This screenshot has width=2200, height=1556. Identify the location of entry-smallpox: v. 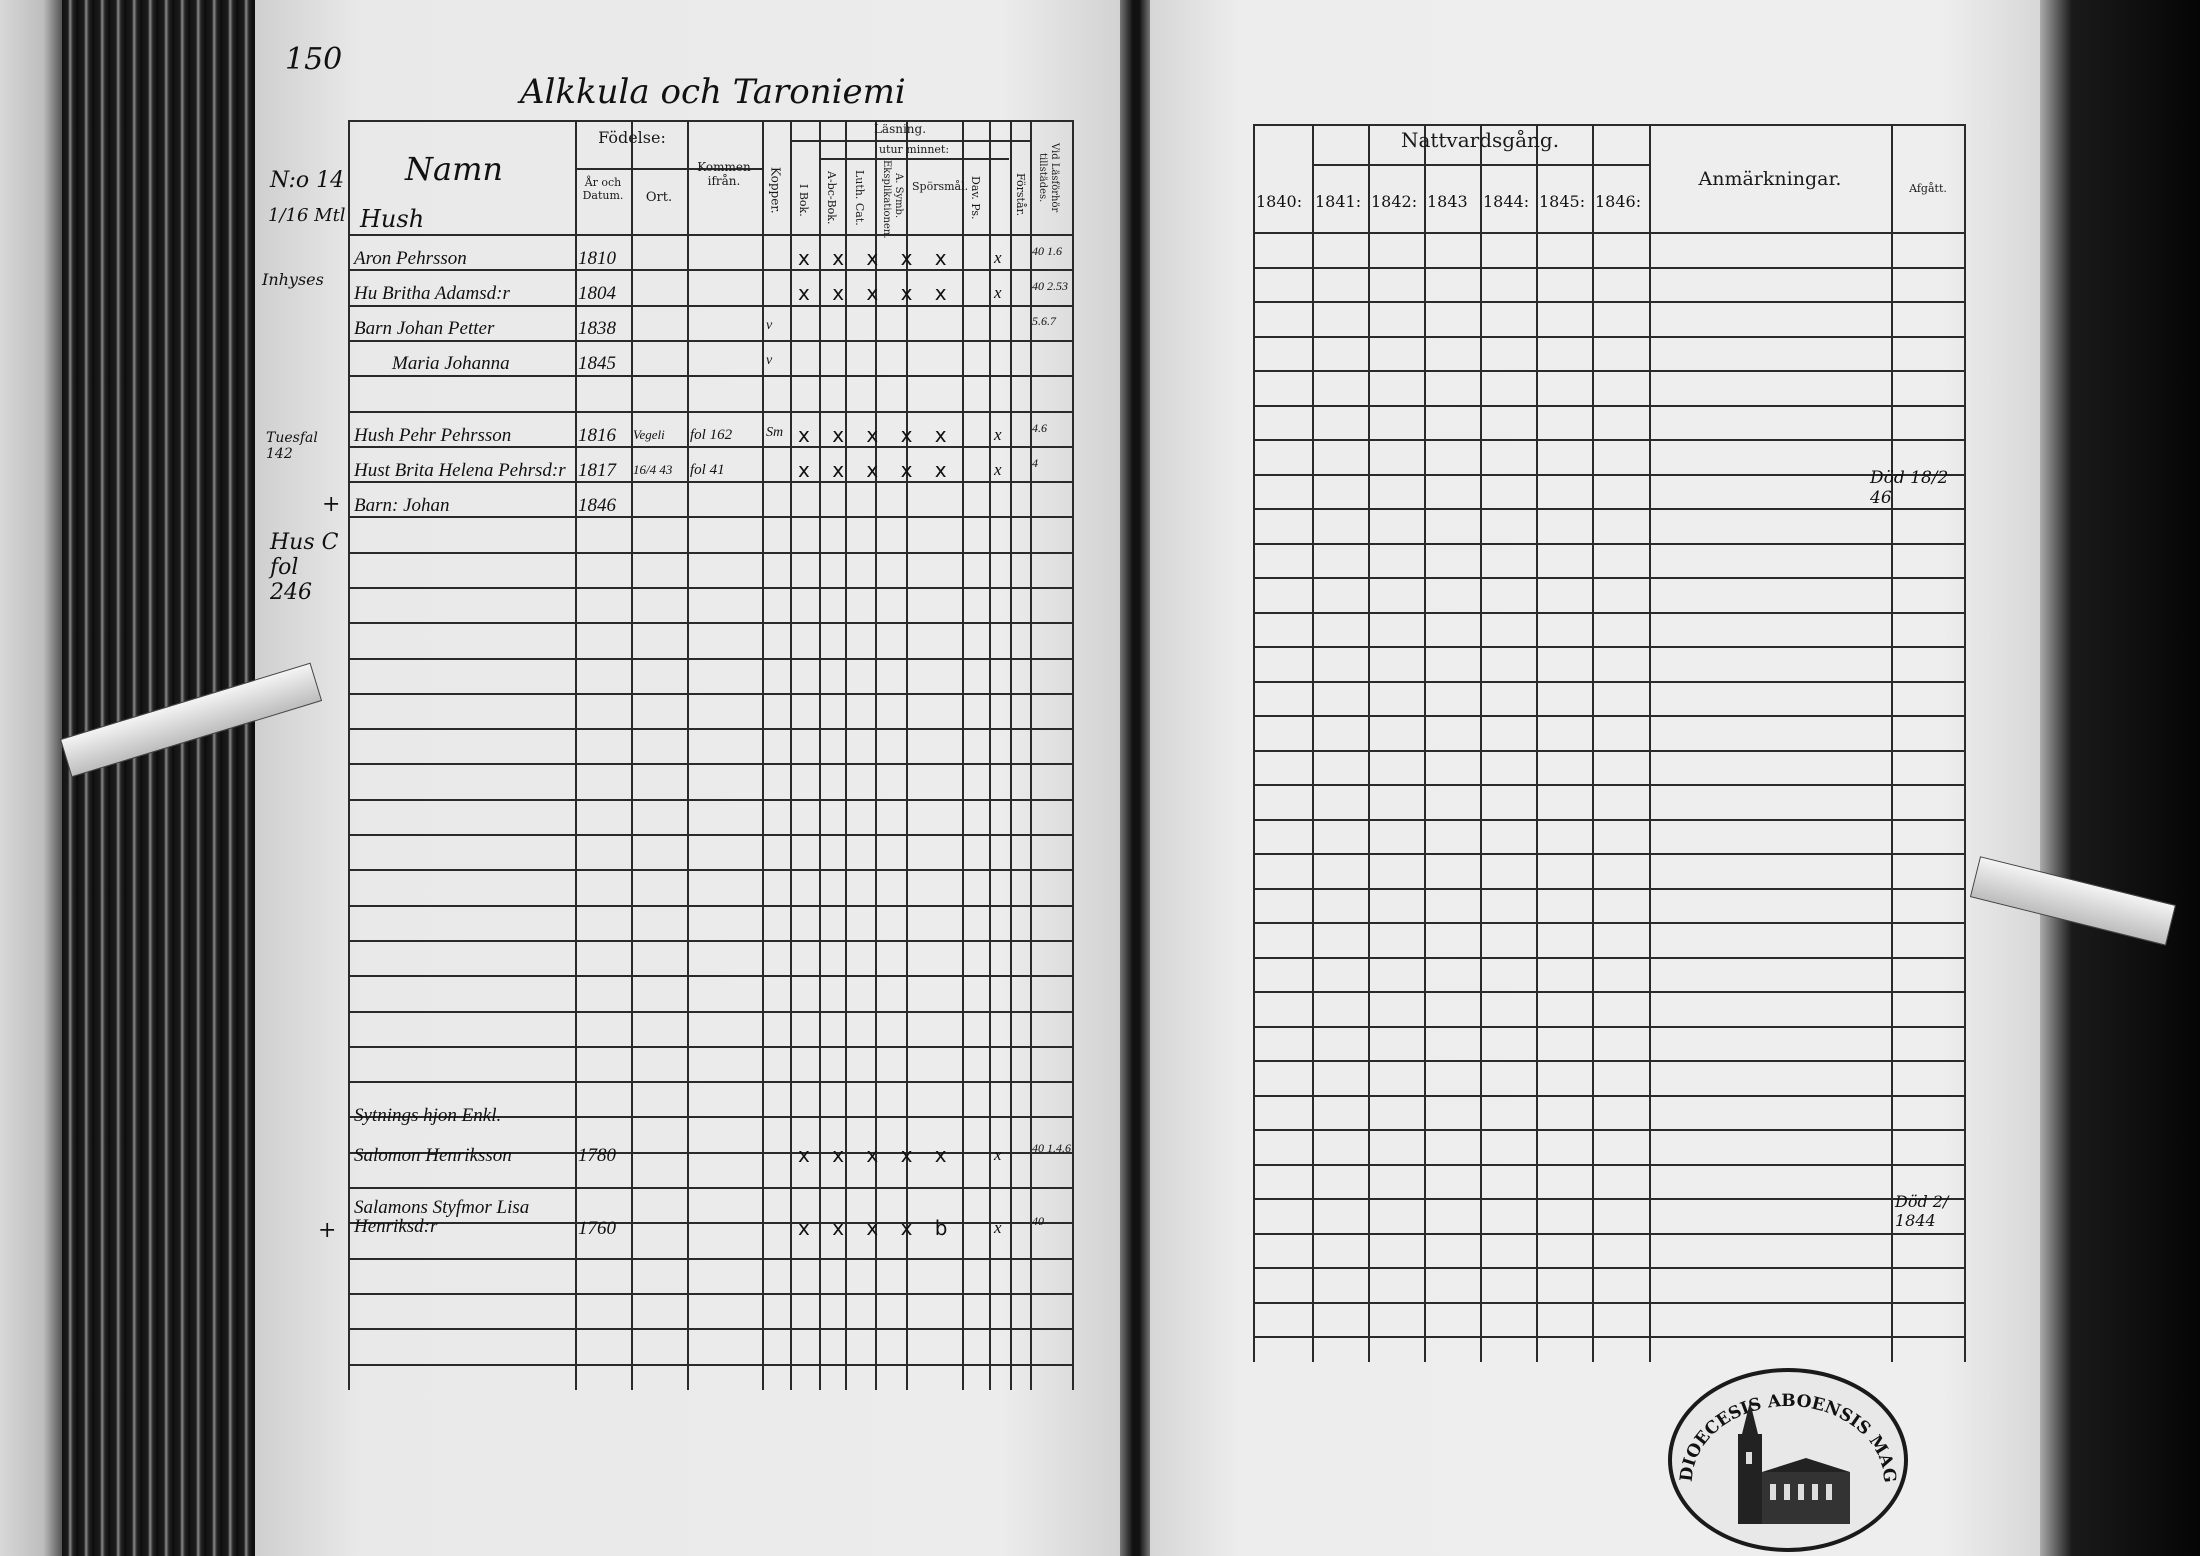
(769, 360).